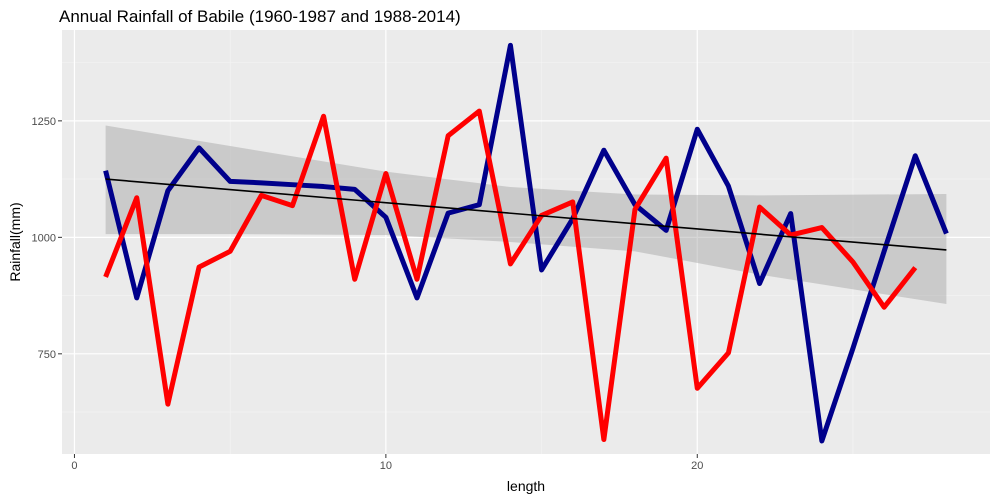 The height and width of the screenshot is (500, 1000). I want to click on x-axis-ticks: 0 10 20, so click(387, 463).